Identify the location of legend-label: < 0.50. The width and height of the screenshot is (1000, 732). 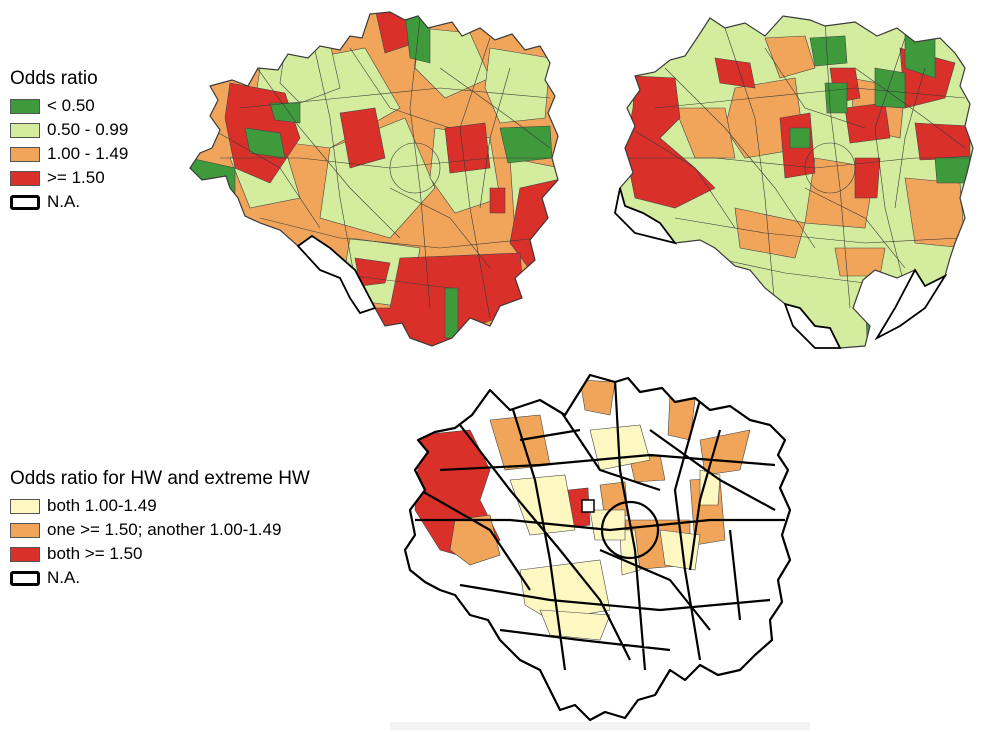
(71, 105).